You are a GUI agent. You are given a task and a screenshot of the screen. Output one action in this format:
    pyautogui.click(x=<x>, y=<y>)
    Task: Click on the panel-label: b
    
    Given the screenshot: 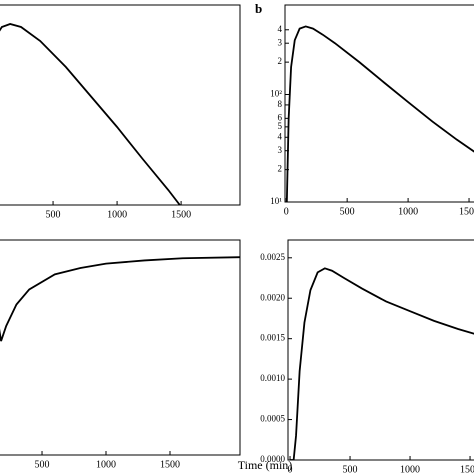 What is the action you would take?
    pyautogui.click(x=258, y=8)
    